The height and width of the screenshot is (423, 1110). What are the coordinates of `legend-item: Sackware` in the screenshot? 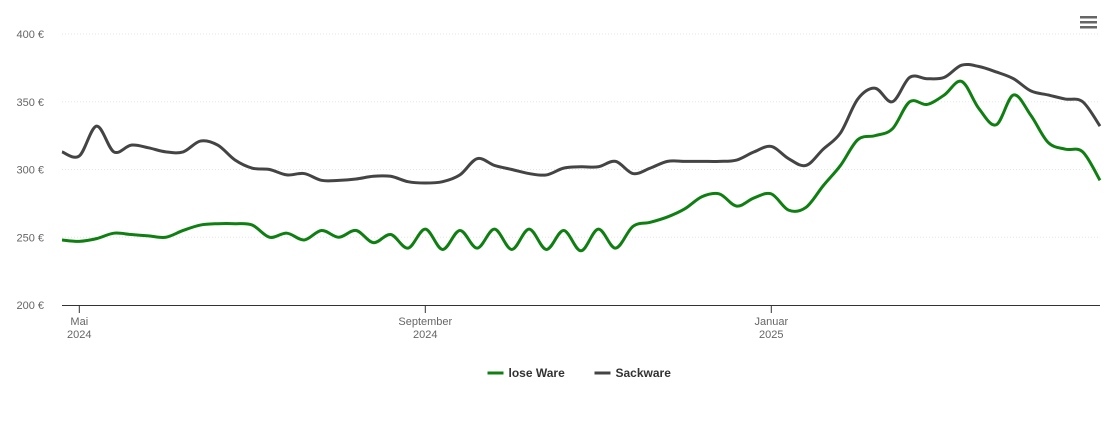 It's located at (633, 373).